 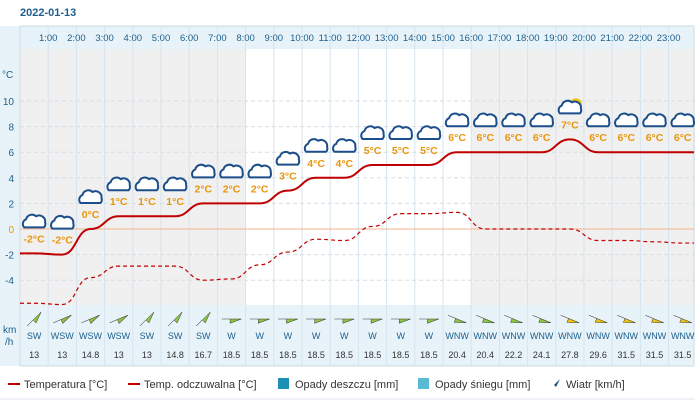 I want to click on hour-label: 17:00, so click(x=500, y=38).